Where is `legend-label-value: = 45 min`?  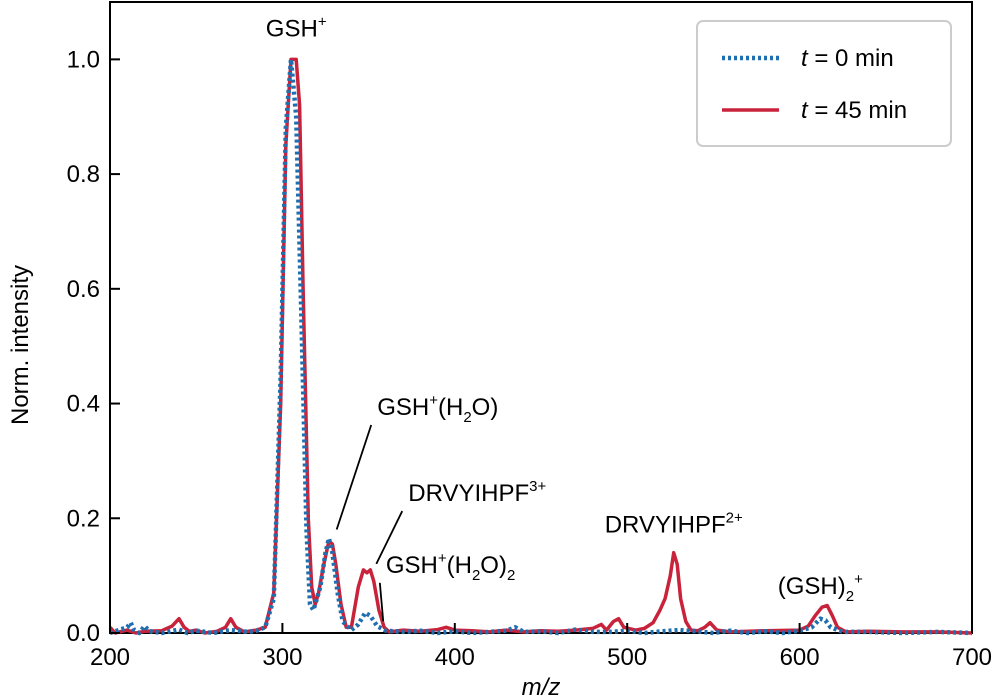
legend-label-value: = 45 min is located at coordinates (857, 110).